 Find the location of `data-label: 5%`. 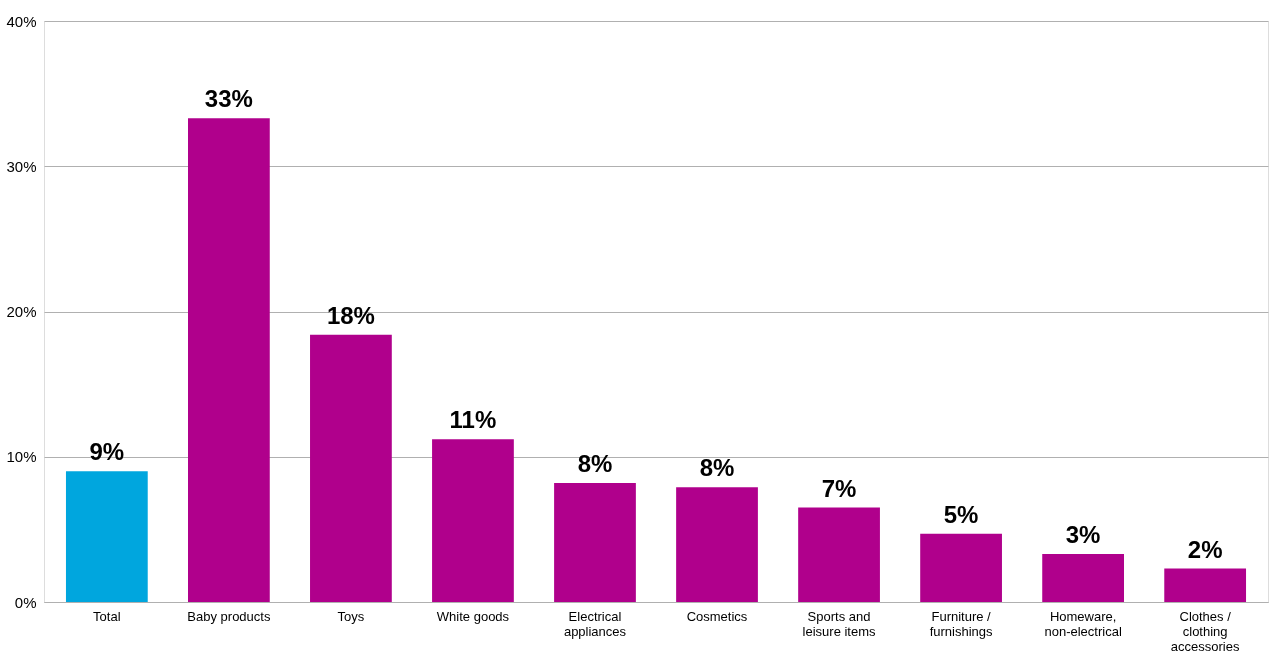

data-label: 5% is located at coordinates (961, 514).